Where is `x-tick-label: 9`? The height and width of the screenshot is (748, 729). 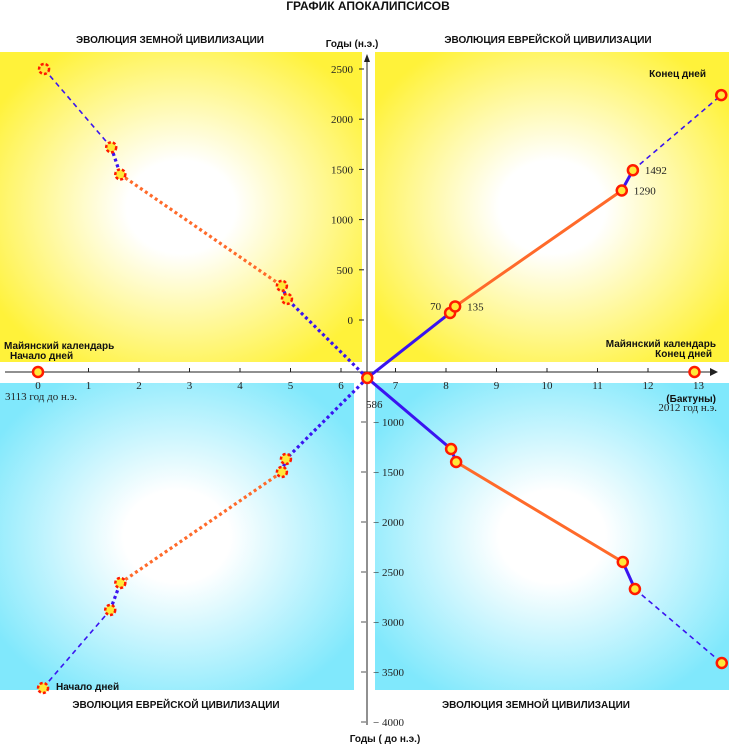 x-tick-label: 9 is located at coordinates (497, 386).